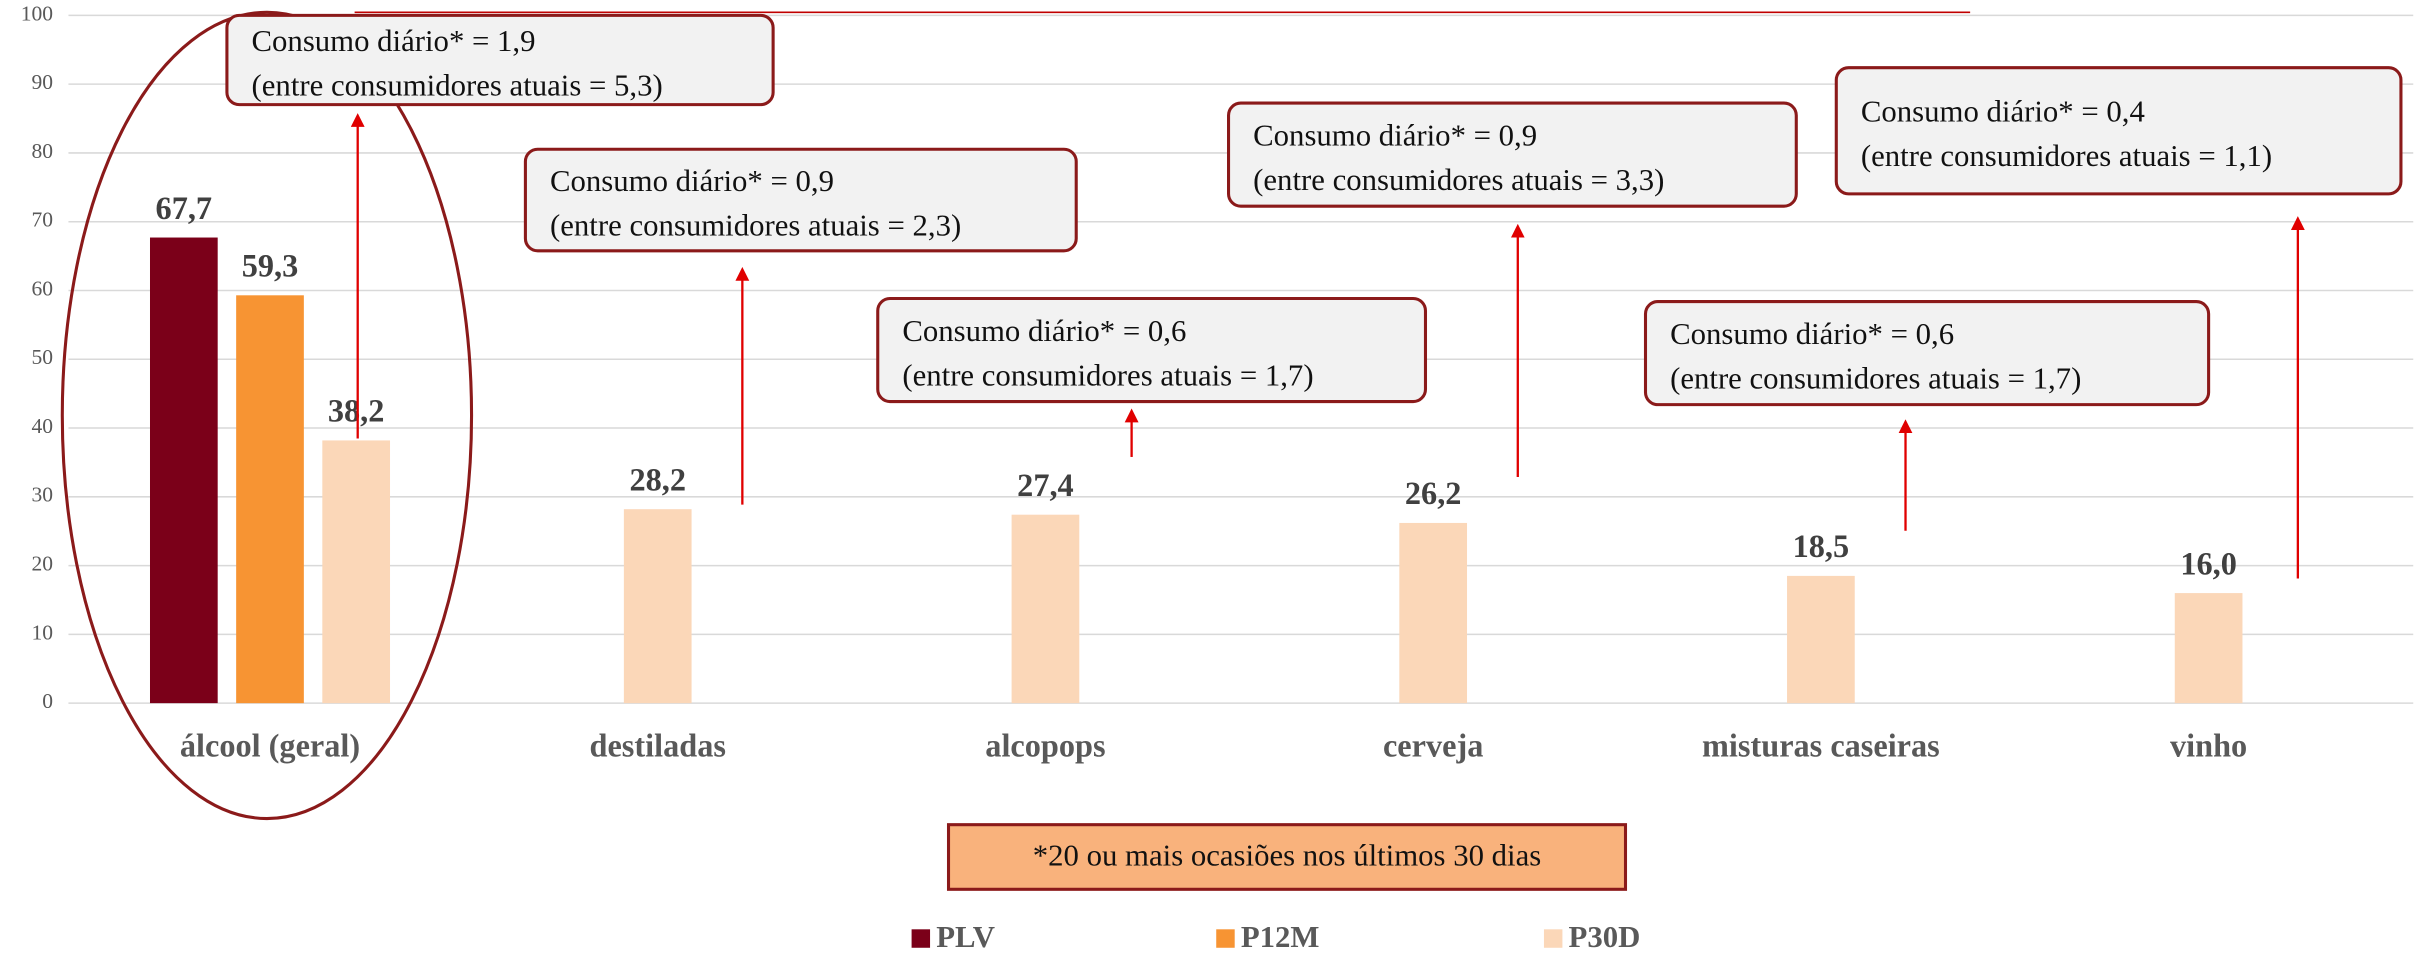  I want to click on value-label: 26,2, so click(1433, 493).